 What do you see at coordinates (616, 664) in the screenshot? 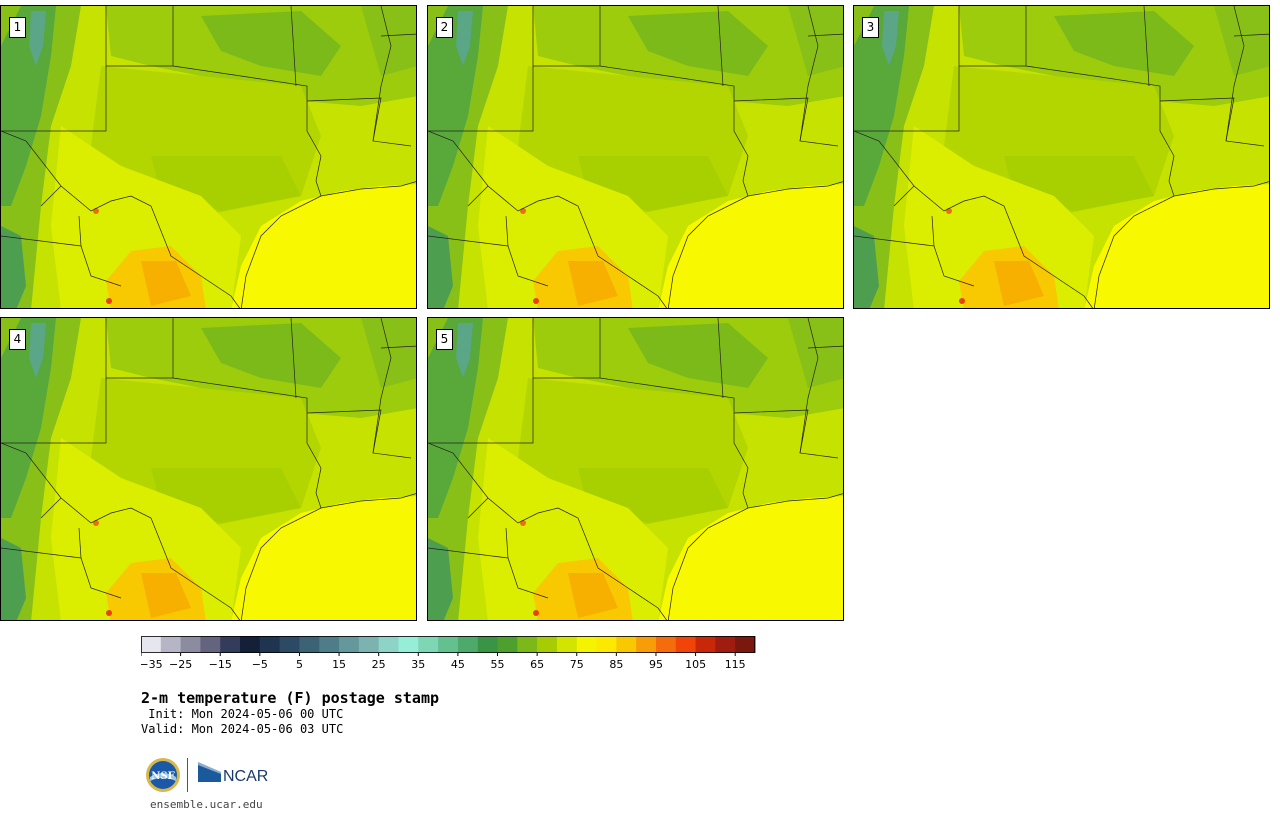
I see `colorbar-tick-label: 85` at bounding box center [616, 664].